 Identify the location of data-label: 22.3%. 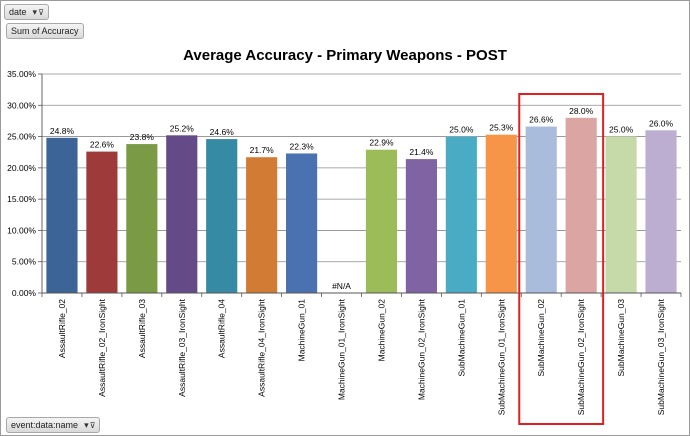
(302, 146).